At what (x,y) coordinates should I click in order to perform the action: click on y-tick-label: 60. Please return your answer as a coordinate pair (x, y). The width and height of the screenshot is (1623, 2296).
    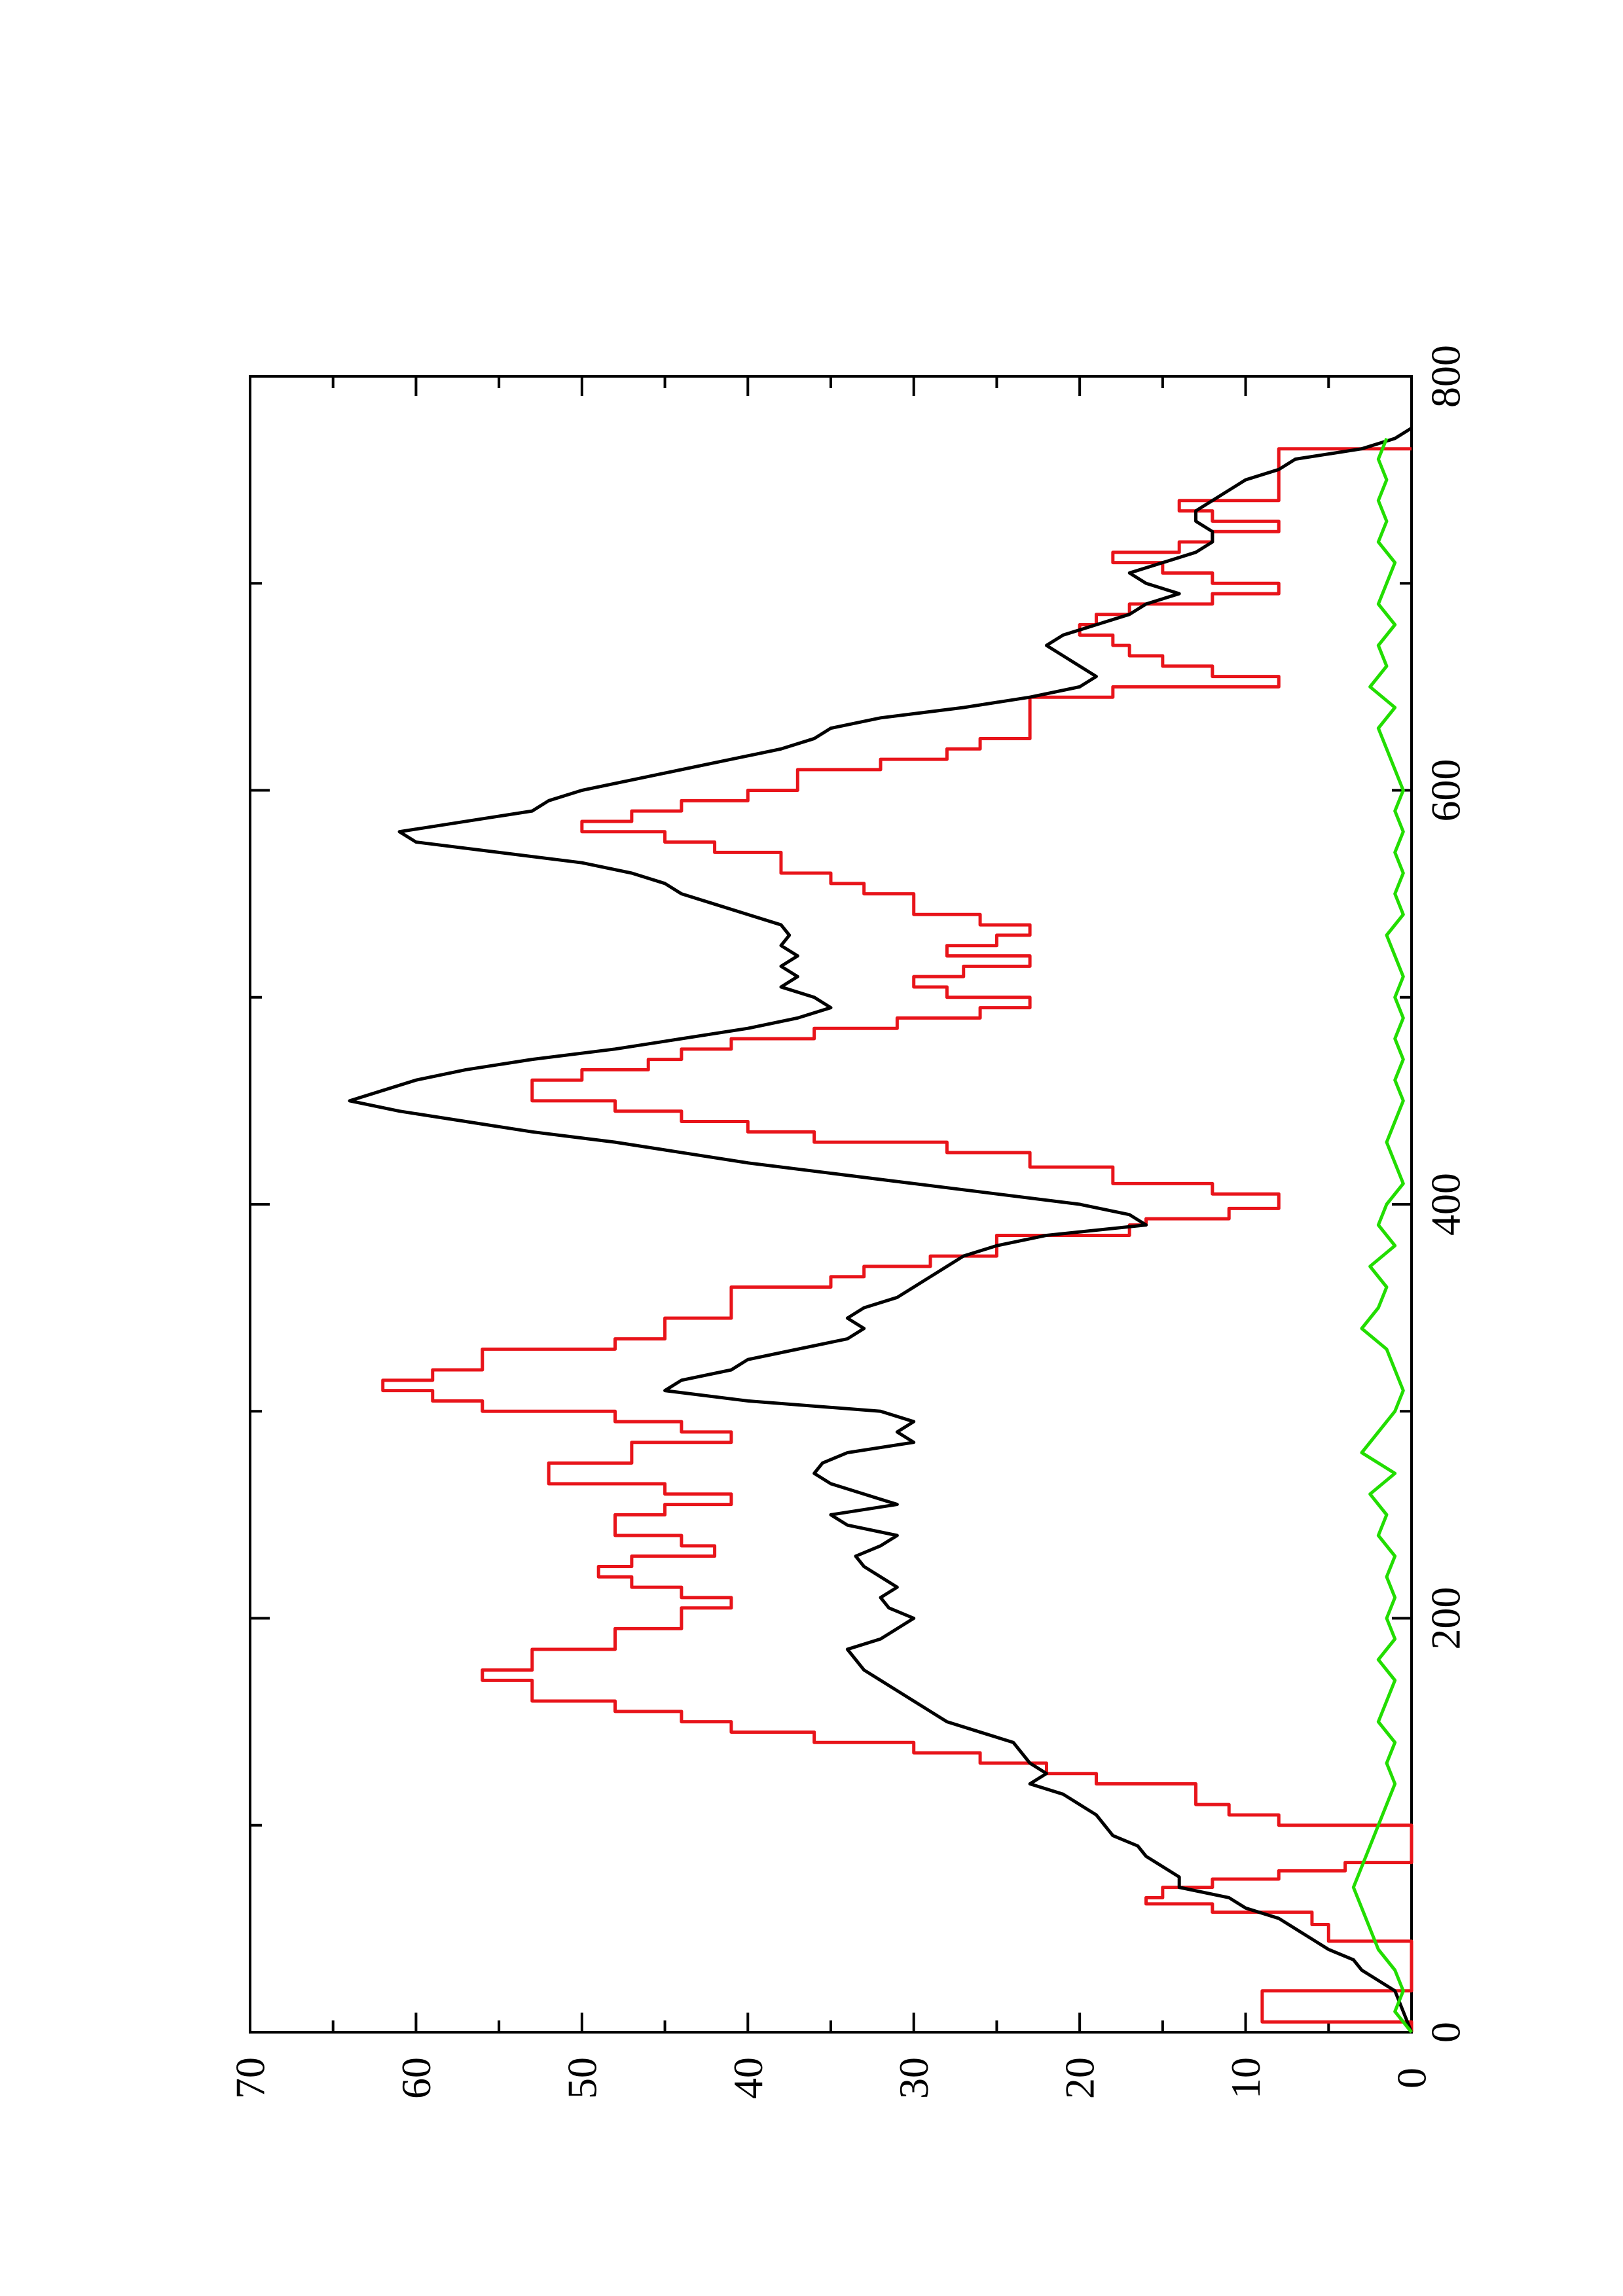
    Looking at the image, I should click on (416, 2078).